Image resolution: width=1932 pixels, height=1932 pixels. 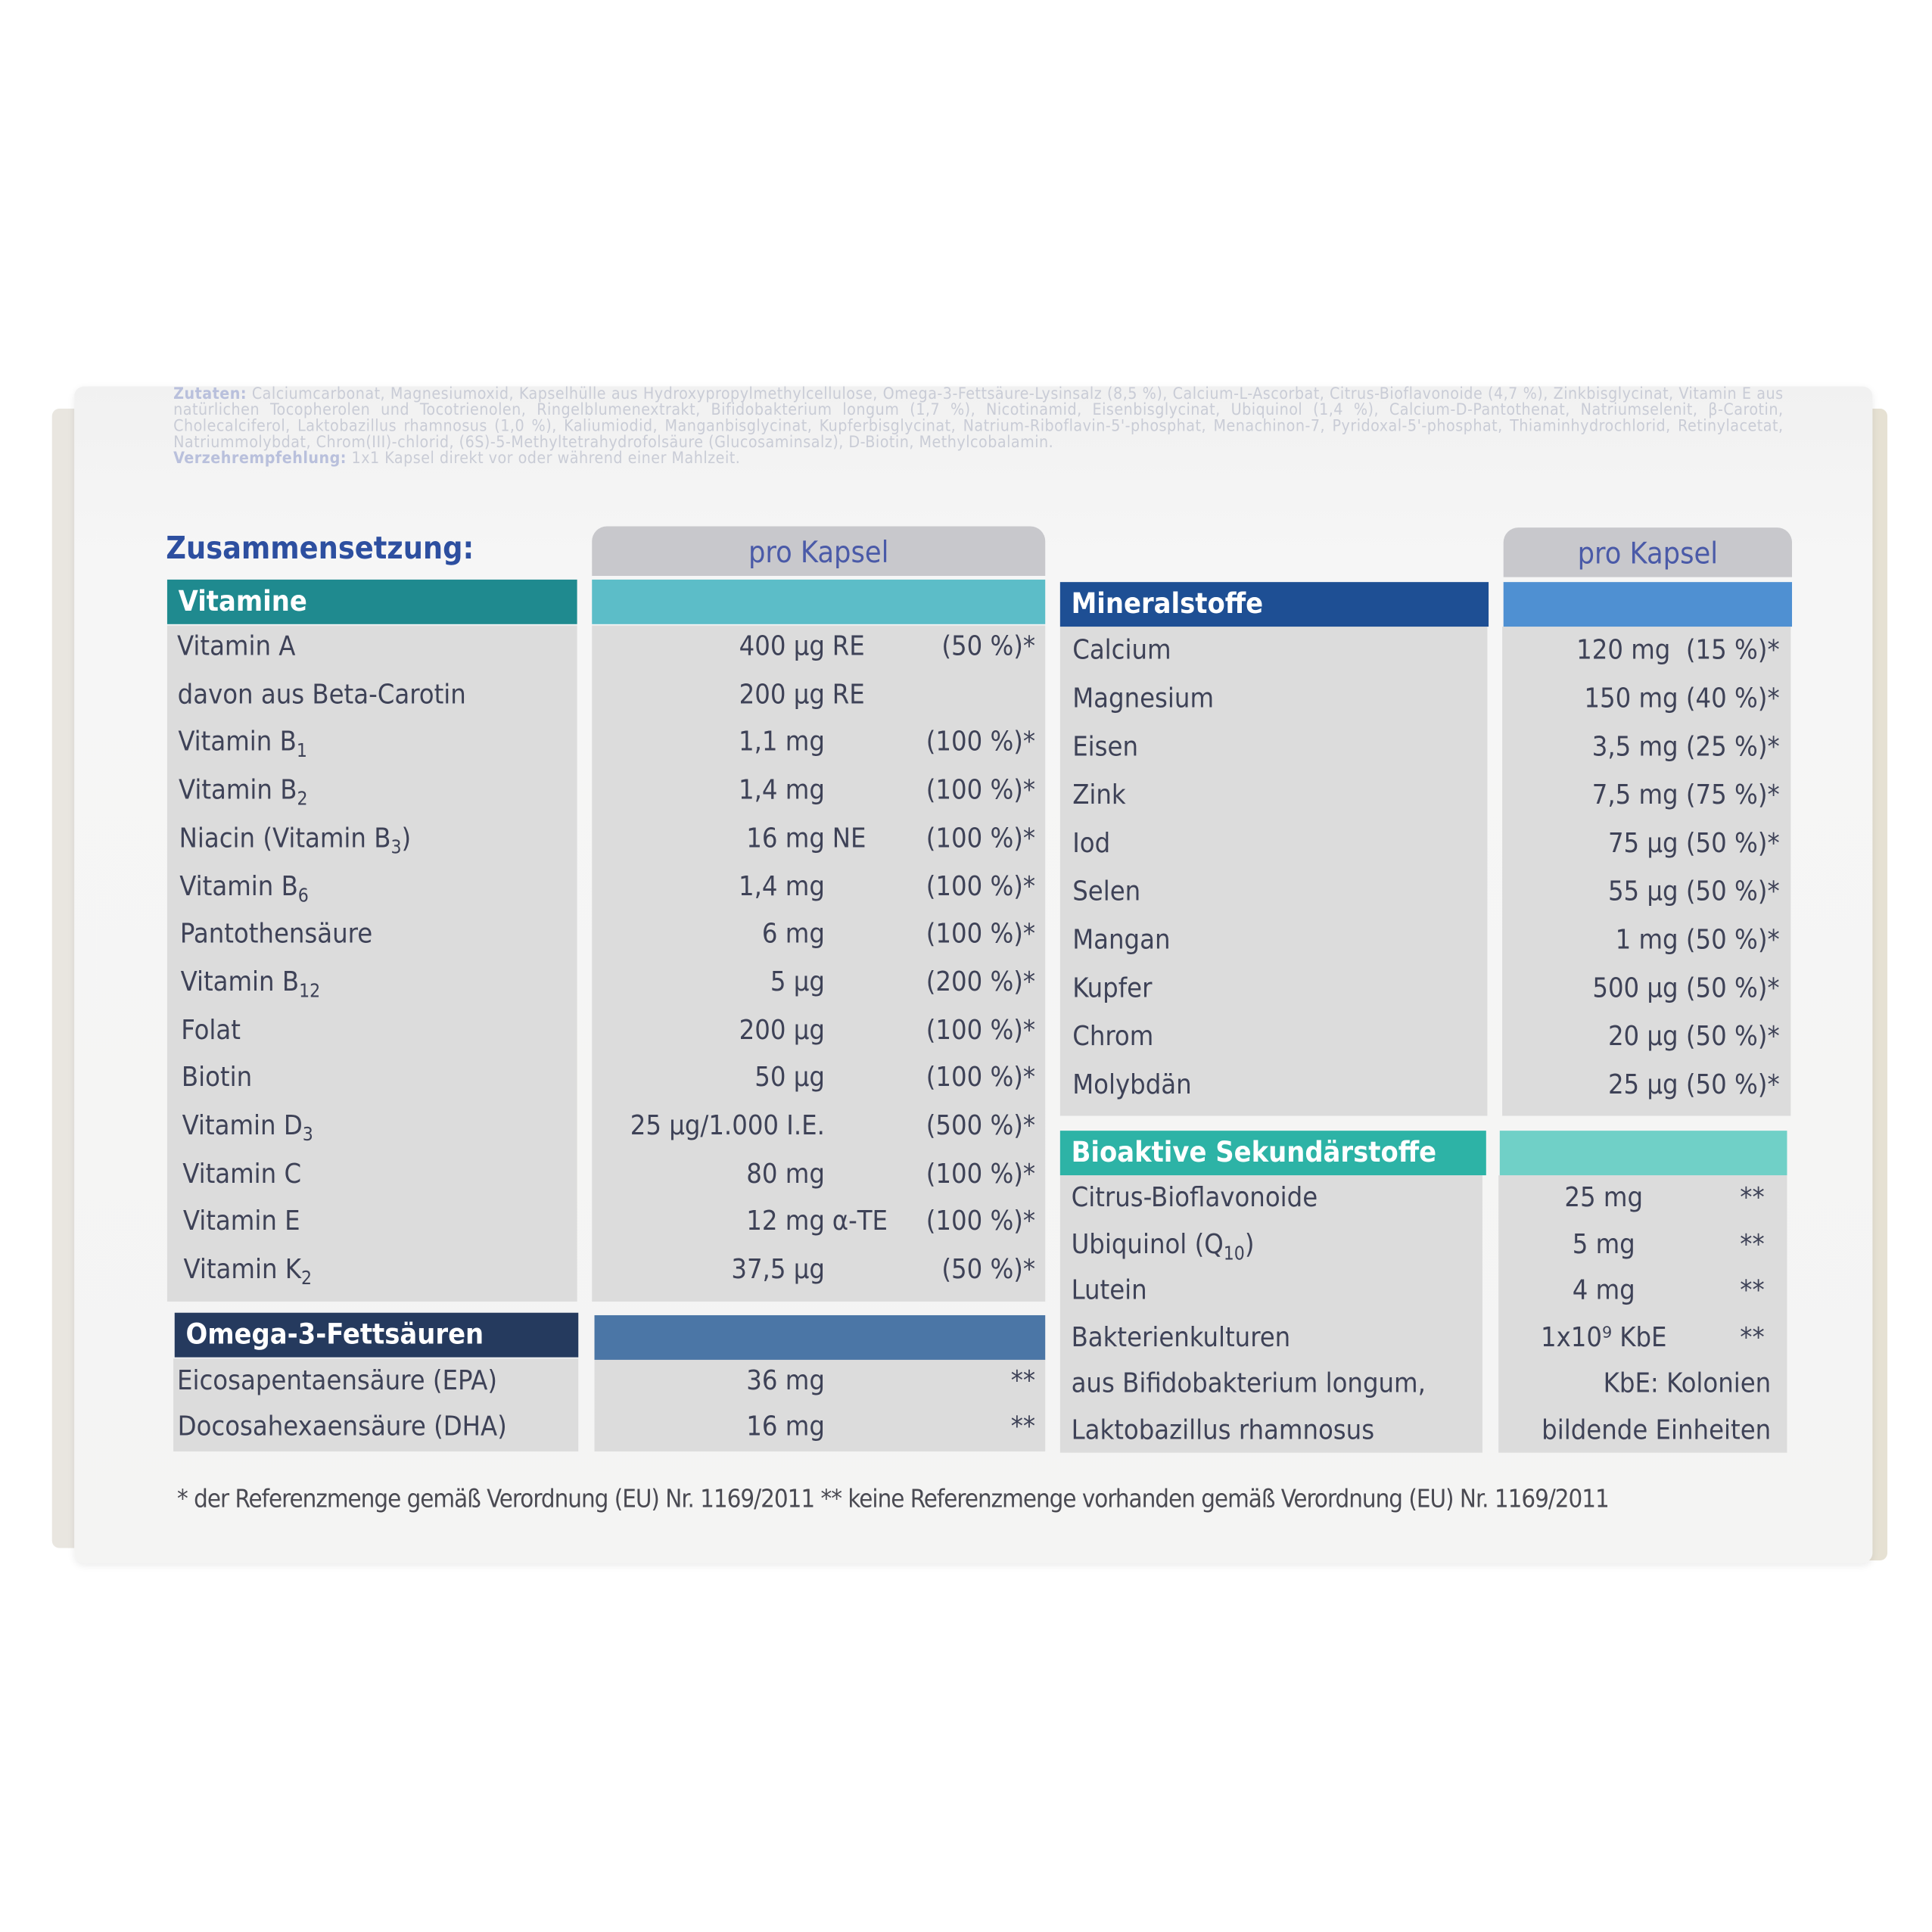 What do you see at coordinates (849, 838) in the screenshot?
I see `vitamine-amount-unit: NE` at bounding box center [849, 838].